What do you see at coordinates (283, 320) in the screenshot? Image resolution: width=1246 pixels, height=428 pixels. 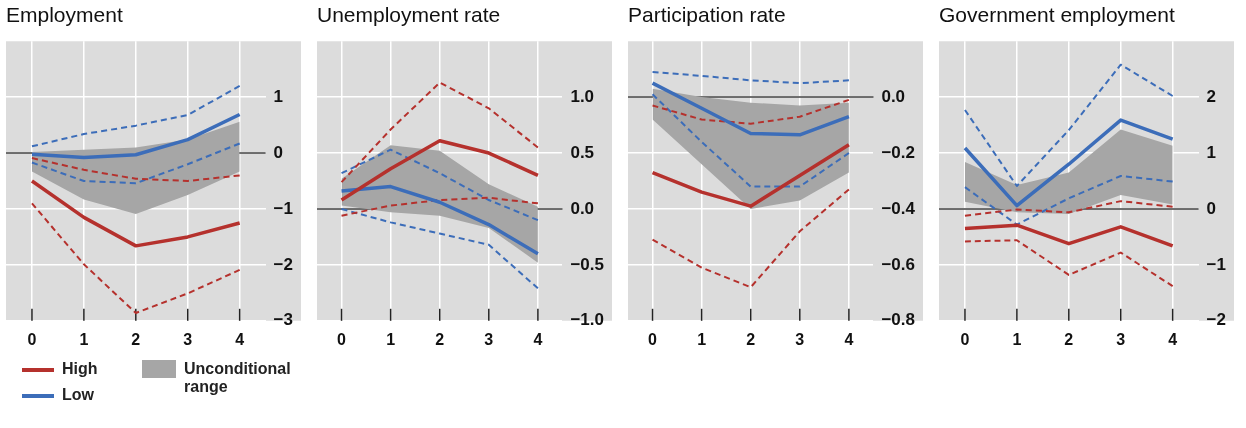 I see `y-tick-label: −3` at bounding box center [283, 320].